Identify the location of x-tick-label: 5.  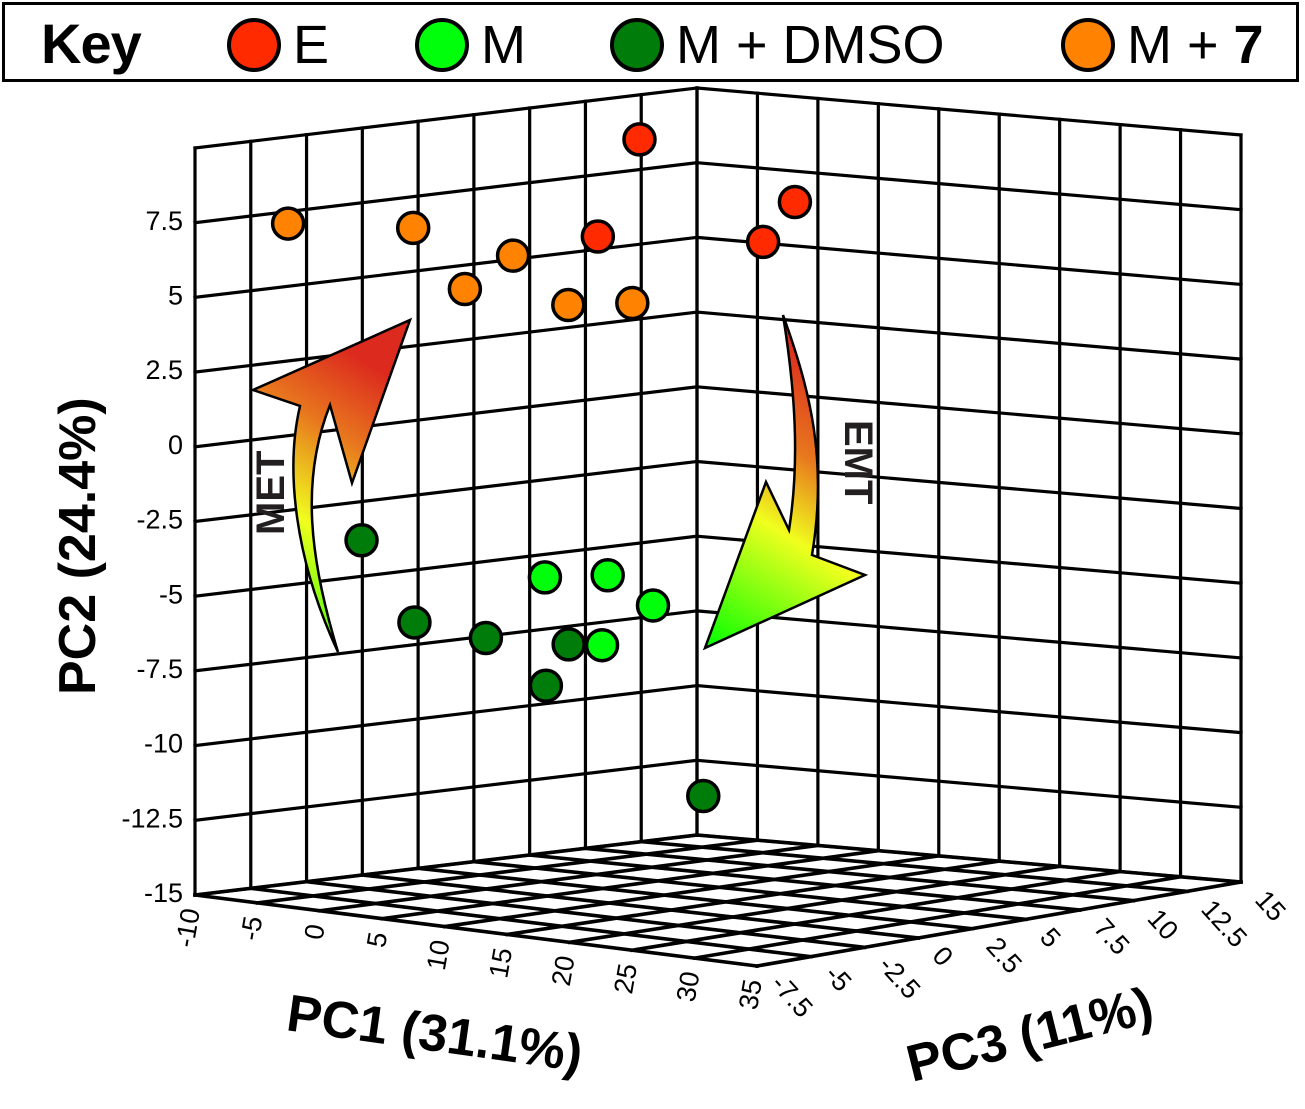
(377, 940).